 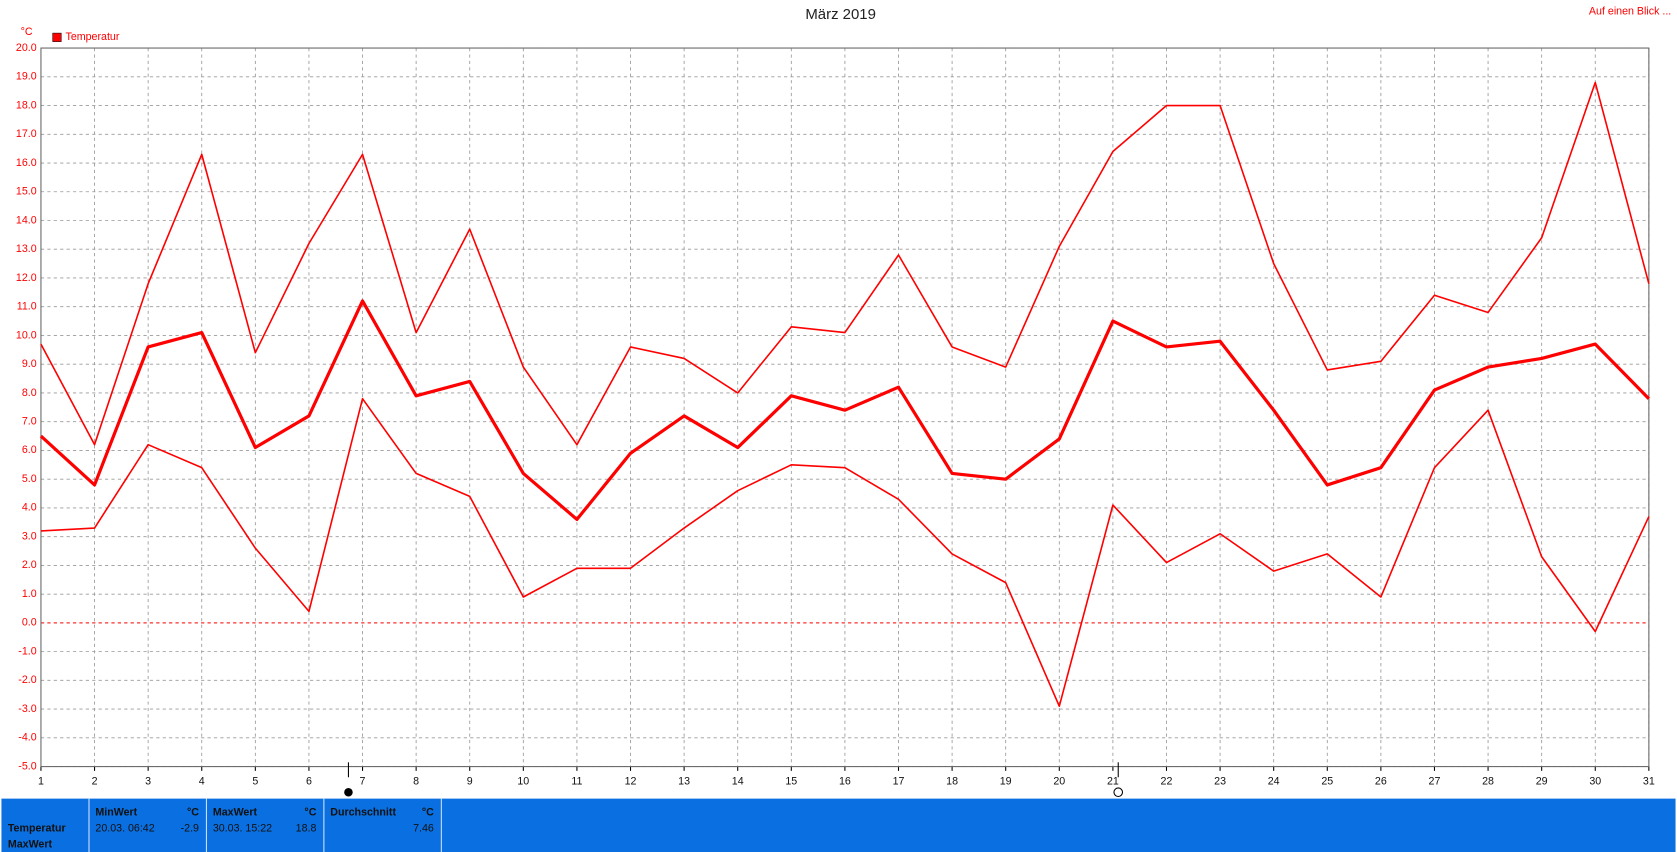 I want to click on x-tick-label: 11, so click(x=576, y=781).